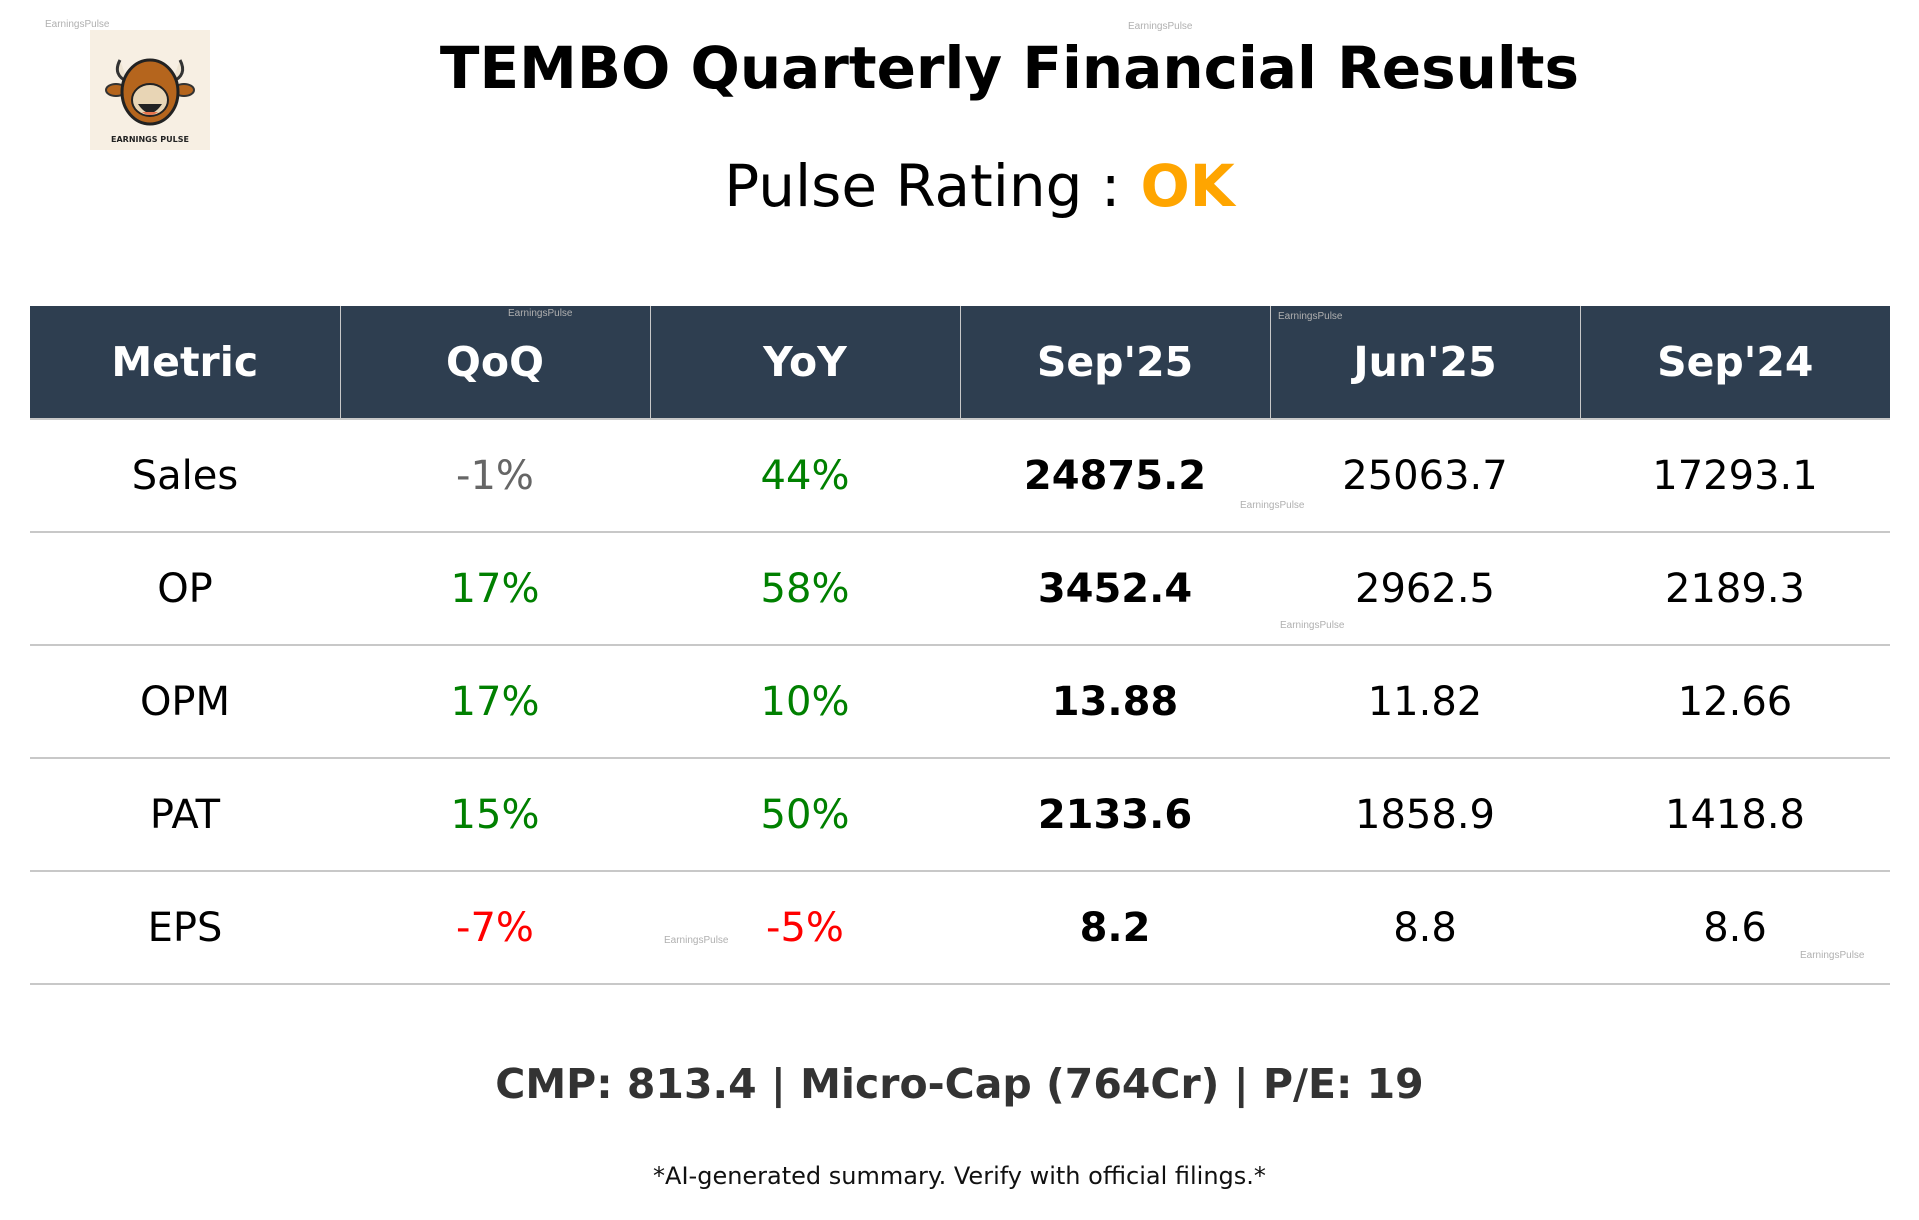 The width and height of the screenshot is (1919, 1220). Describe the element at coordinates (1425, 476) in the screenshot. I see `previous-quarter-cell: 25063.7` at that location.